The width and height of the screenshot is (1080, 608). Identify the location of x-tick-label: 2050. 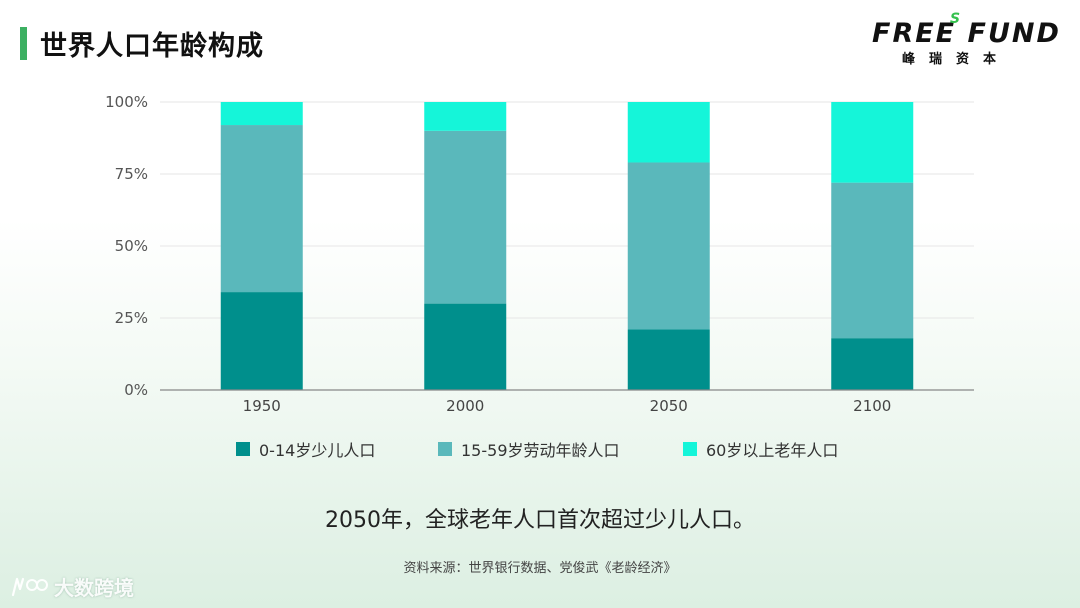
(669, 406).